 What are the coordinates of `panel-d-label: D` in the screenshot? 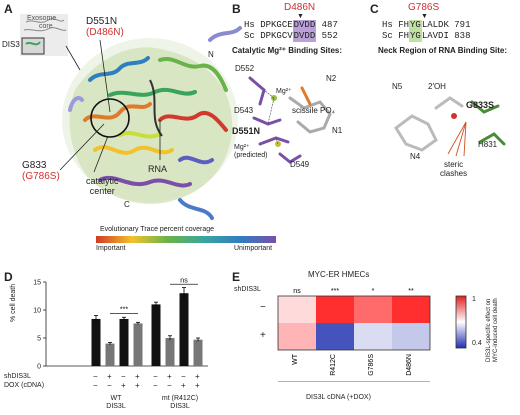 It's located at (8, 277).